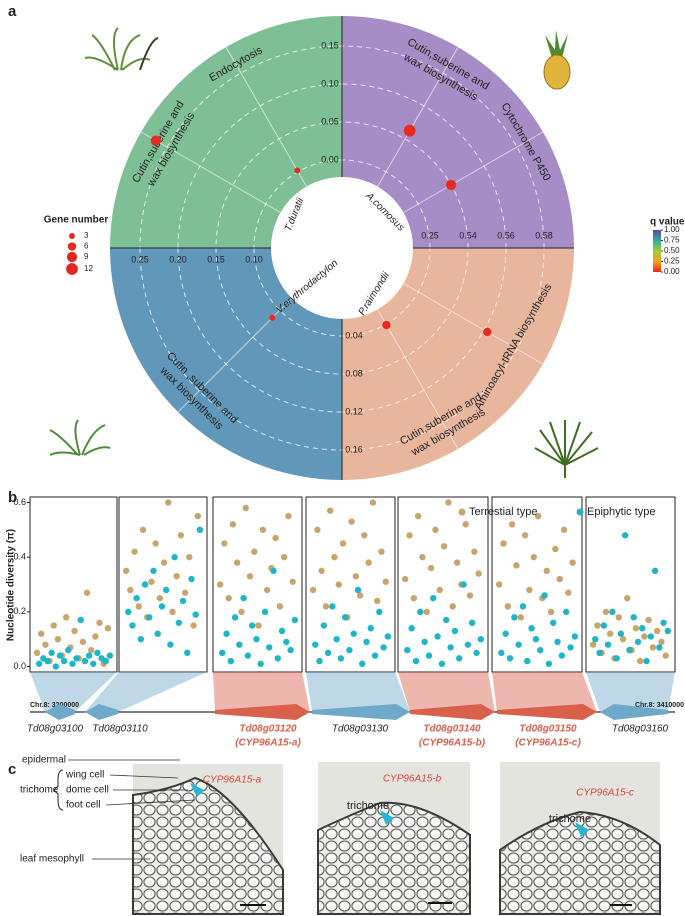 The image size is (685, 916). Describe the element at coordinates (330, 83) in the screenshot. I see `radial-tick-label: 0.10` at that location.